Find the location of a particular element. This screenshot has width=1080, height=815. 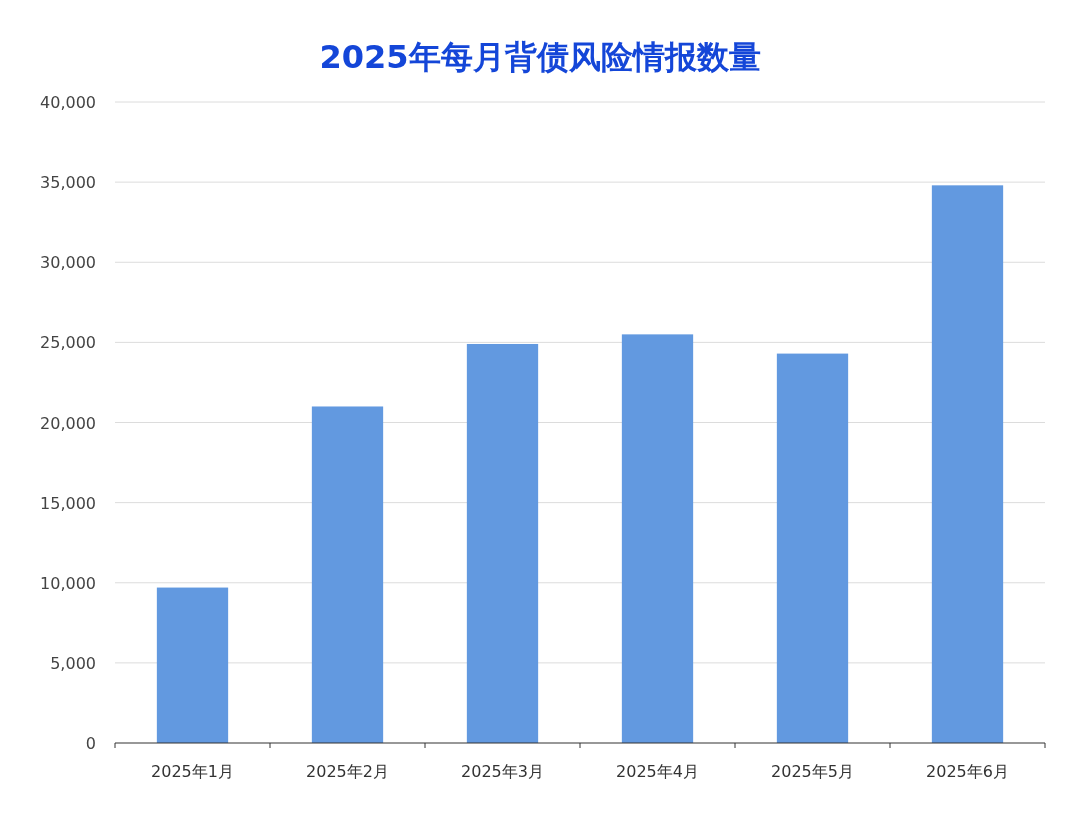

x-tick-label: 2025年1月 is located at coordinates (192, 771).